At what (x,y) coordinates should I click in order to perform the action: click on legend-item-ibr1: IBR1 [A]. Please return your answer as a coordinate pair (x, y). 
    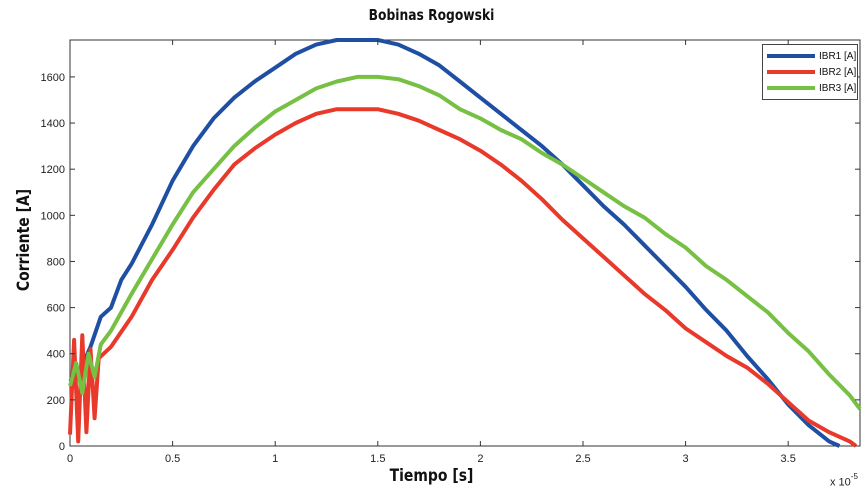
    Looking at the image, I should click on (811, 56).